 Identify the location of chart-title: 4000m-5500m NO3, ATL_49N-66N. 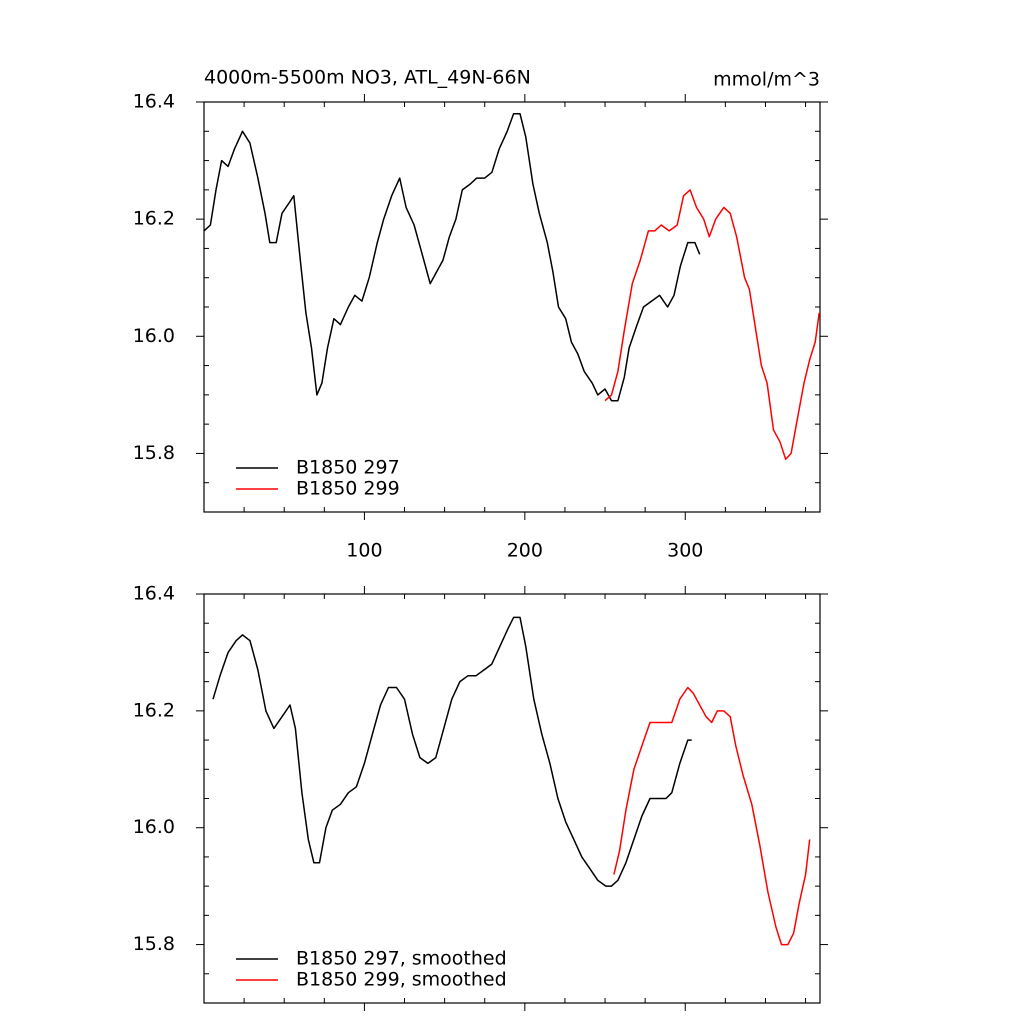
(367, 78).